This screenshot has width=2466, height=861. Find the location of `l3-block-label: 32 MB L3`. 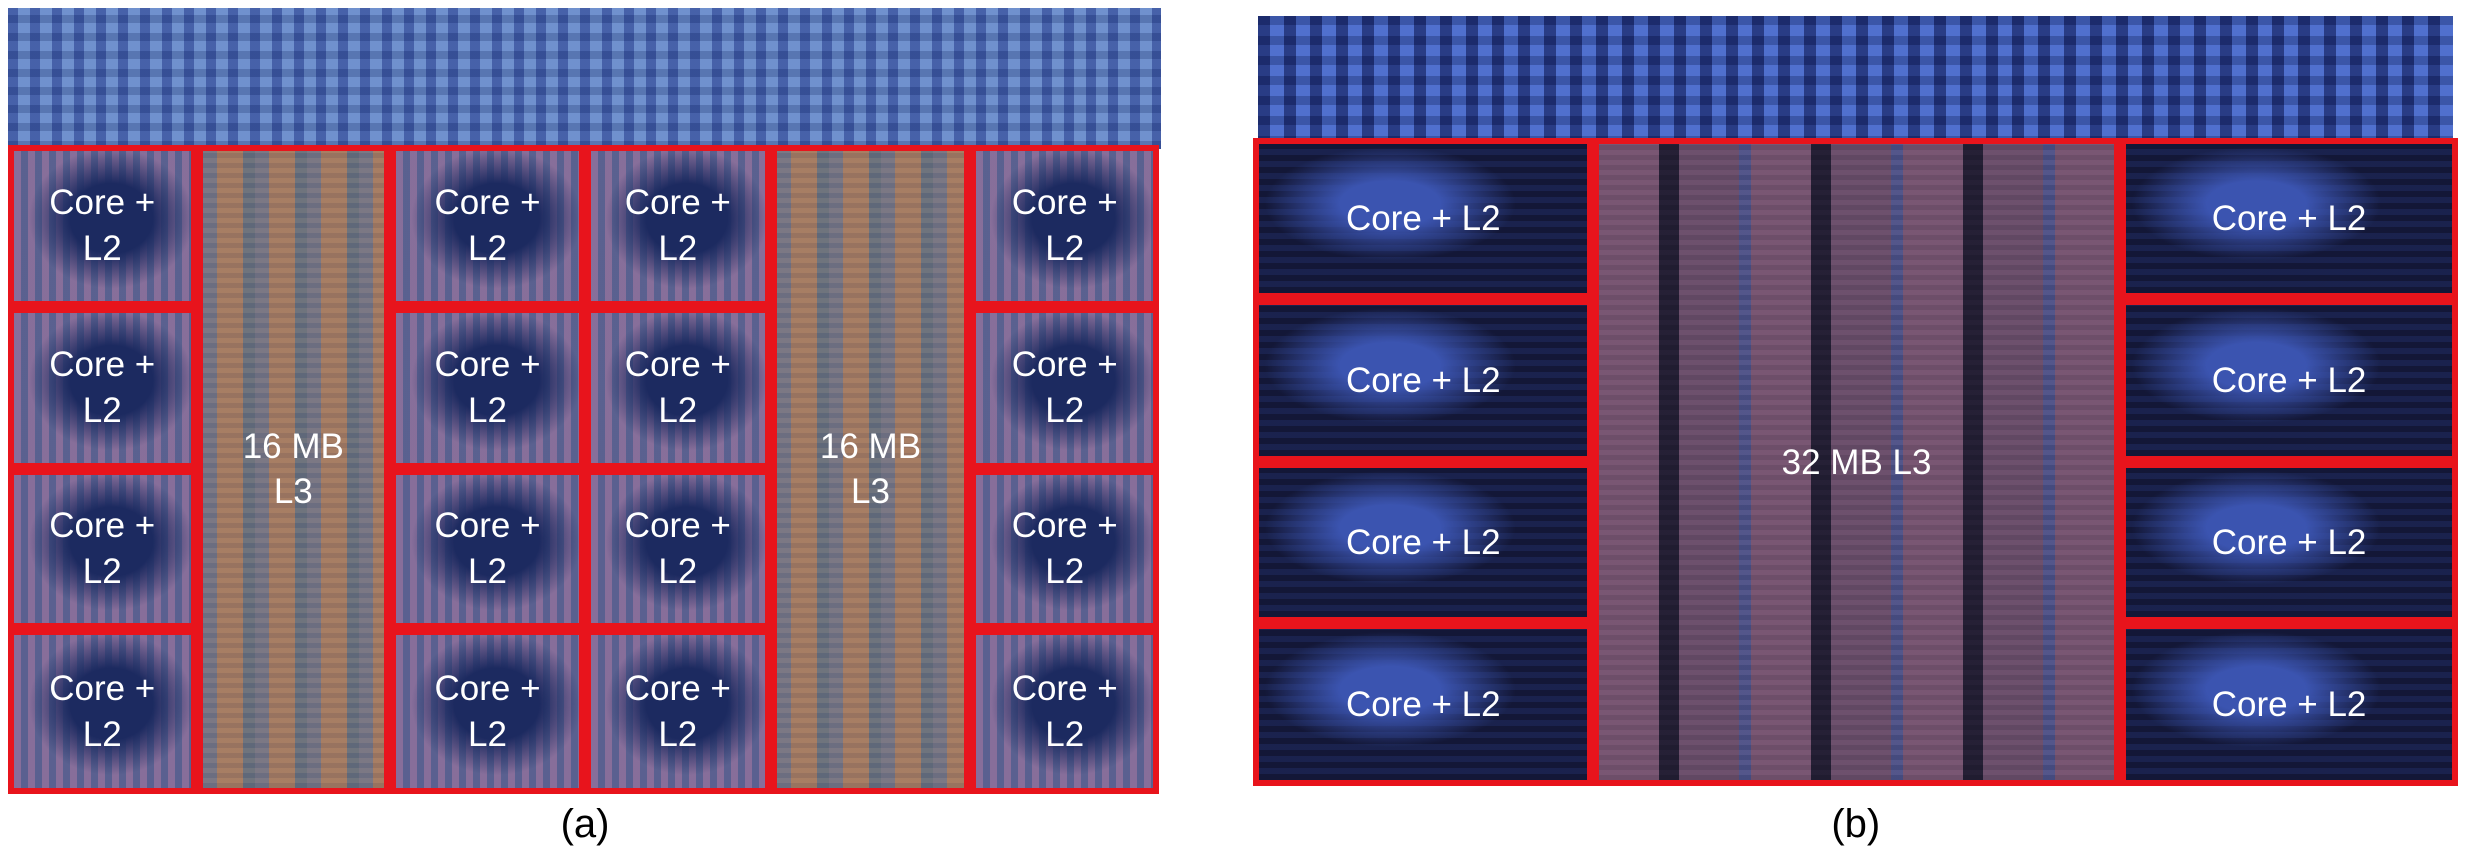

l3-block-label: 32 MB L3 is located at coordinates (1856, 462).